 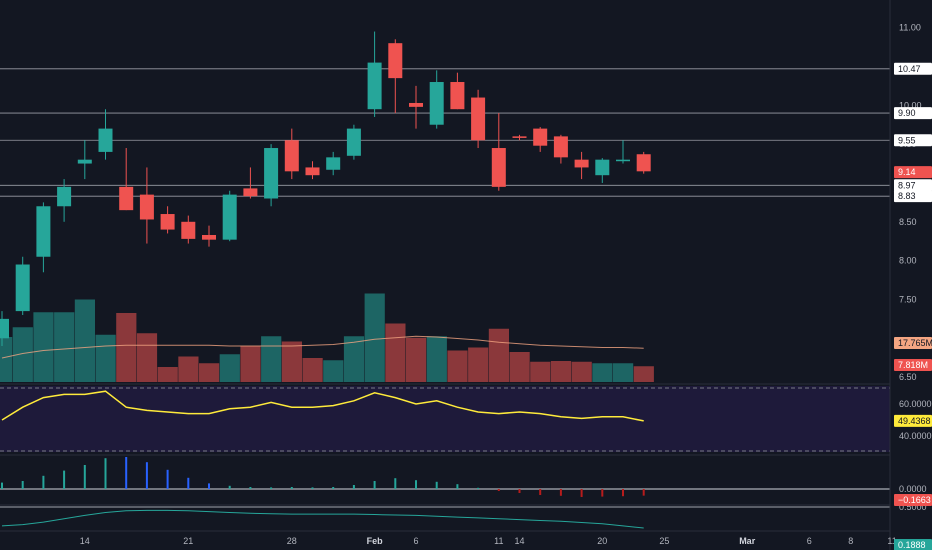 I want to click on price-level-tag: 8.97, so click(x=907, y=185).